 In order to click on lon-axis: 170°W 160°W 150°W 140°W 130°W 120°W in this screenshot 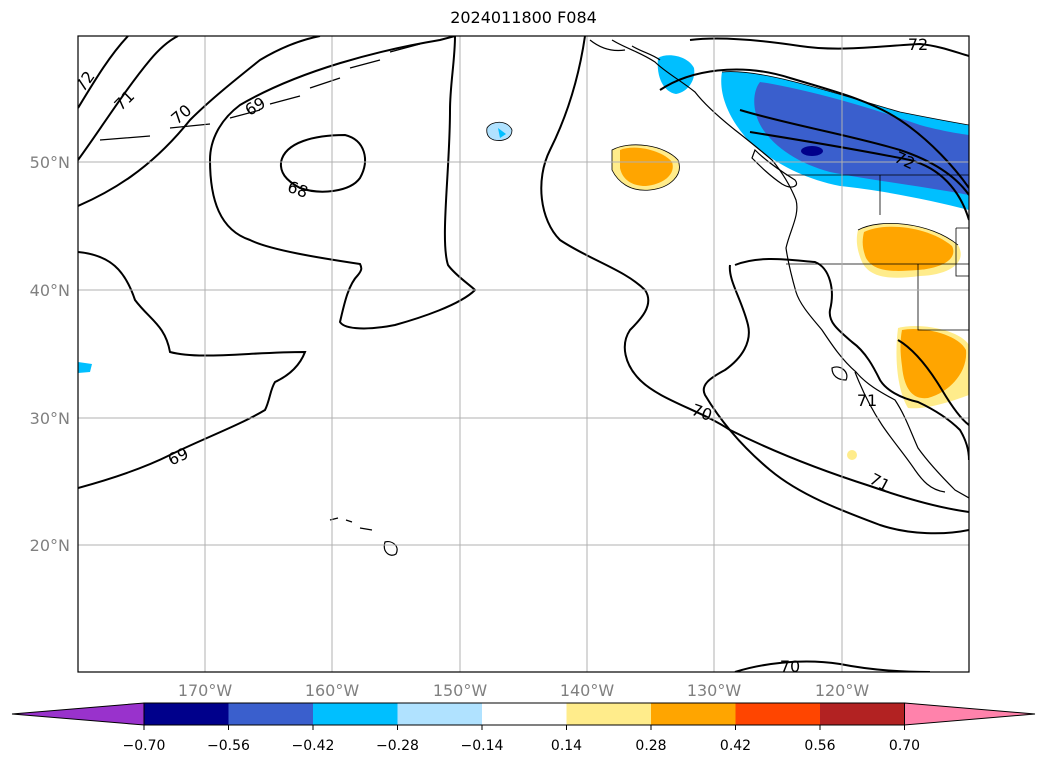, I will do `click(524, 690)`.